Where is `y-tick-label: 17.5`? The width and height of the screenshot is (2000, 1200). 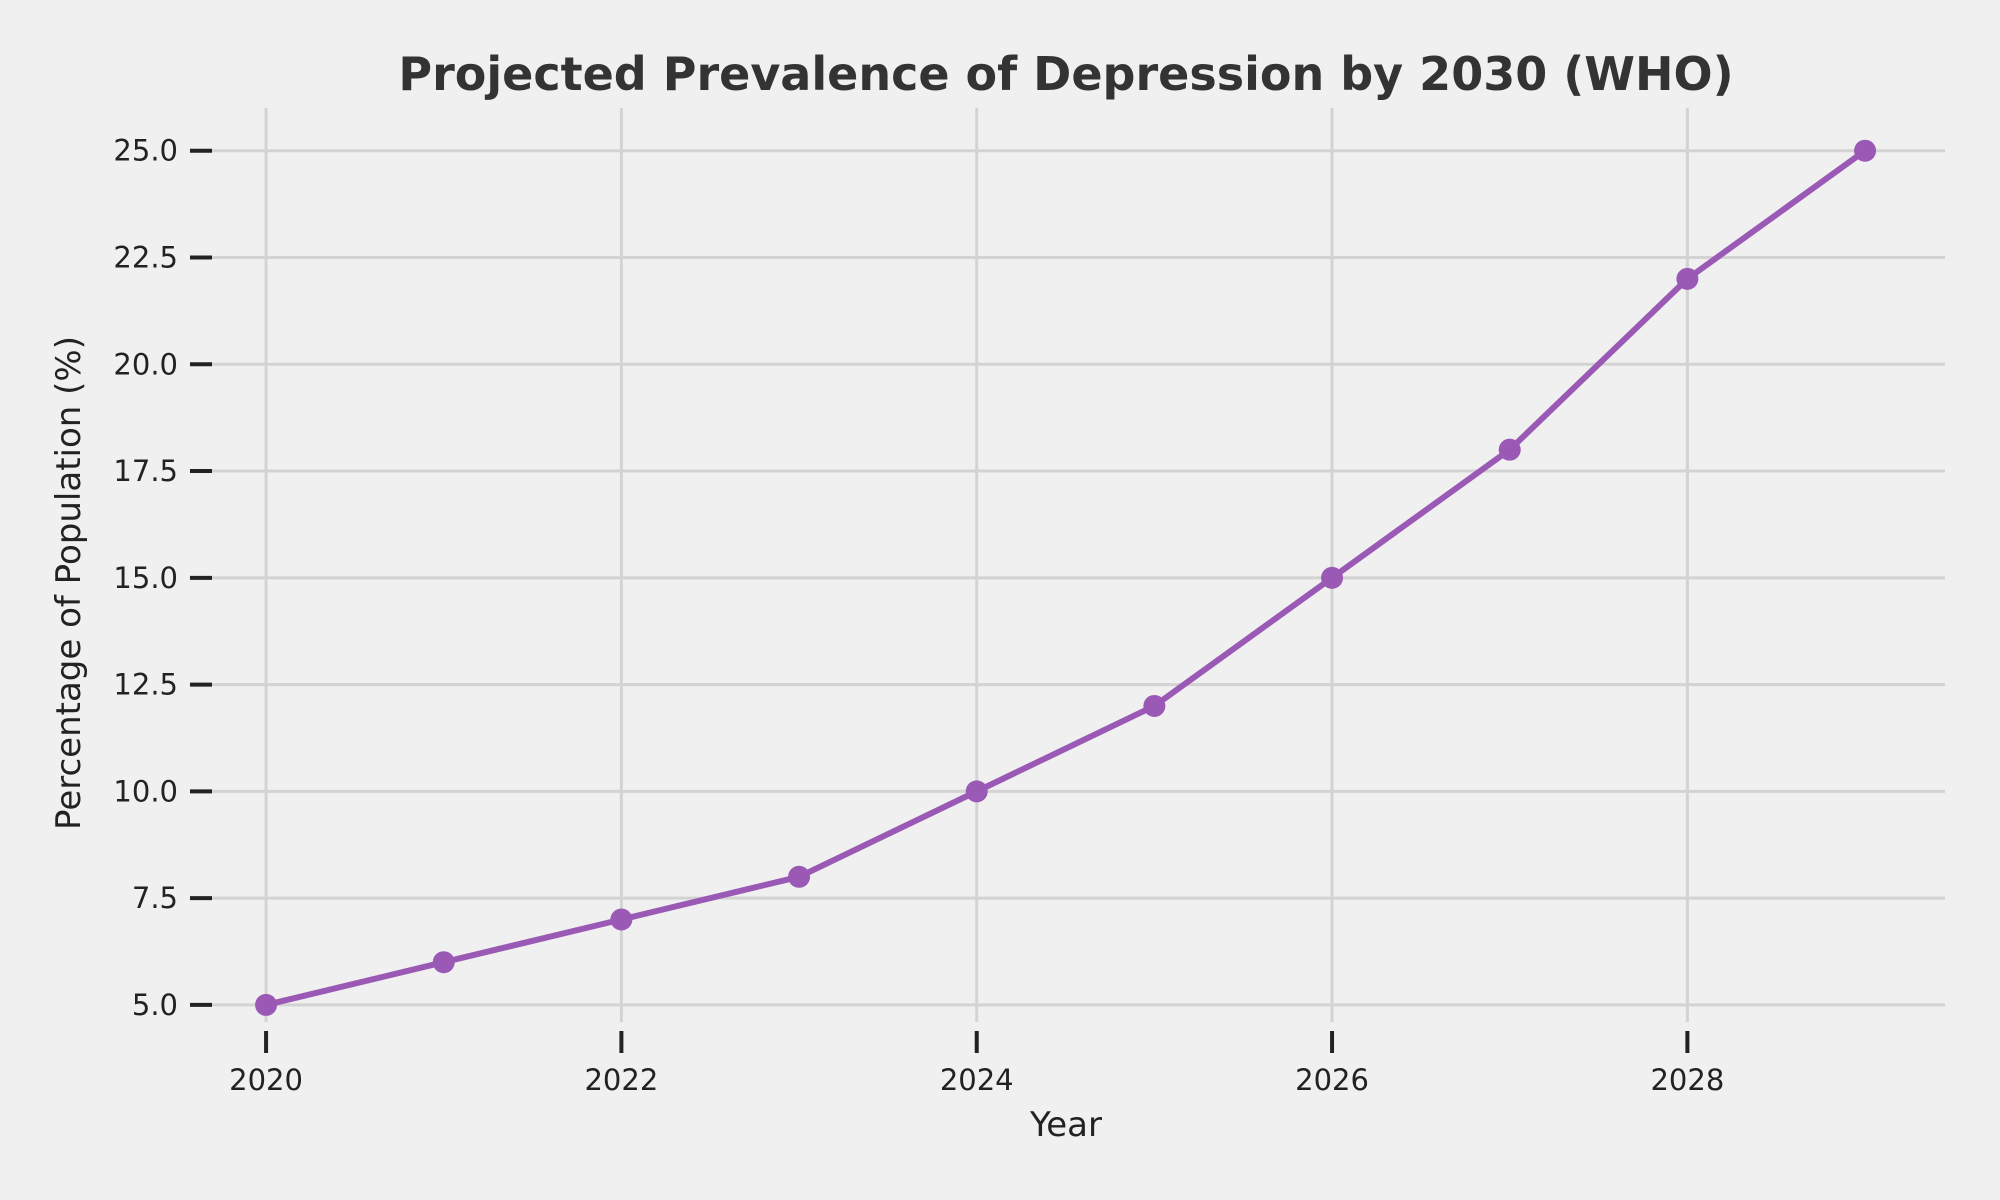 y-tick-label: 17.5 is located at coordinates (145, 471).